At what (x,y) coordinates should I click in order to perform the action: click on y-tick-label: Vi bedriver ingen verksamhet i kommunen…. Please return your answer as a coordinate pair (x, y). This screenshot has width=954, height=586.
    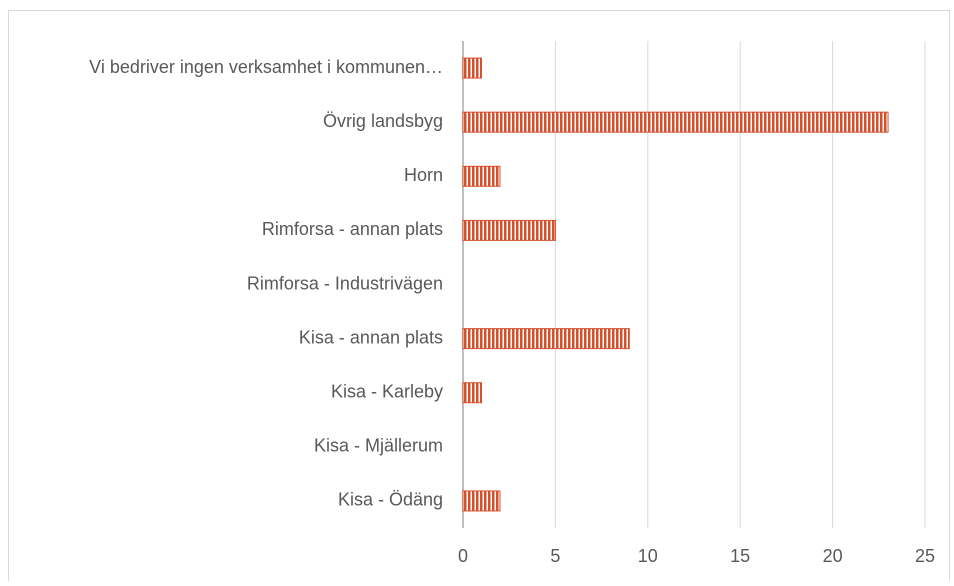
    Looking at the image, I should click on (266, 67).